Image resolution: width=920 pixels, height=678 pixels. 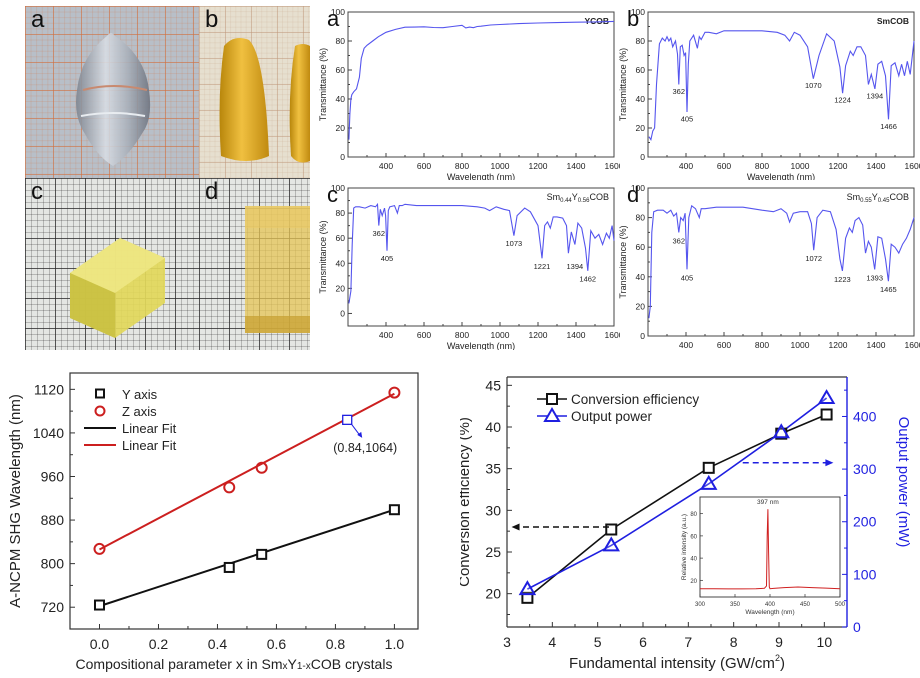 I want to click on x-tick-label: 6, so click(x=643, y=642).